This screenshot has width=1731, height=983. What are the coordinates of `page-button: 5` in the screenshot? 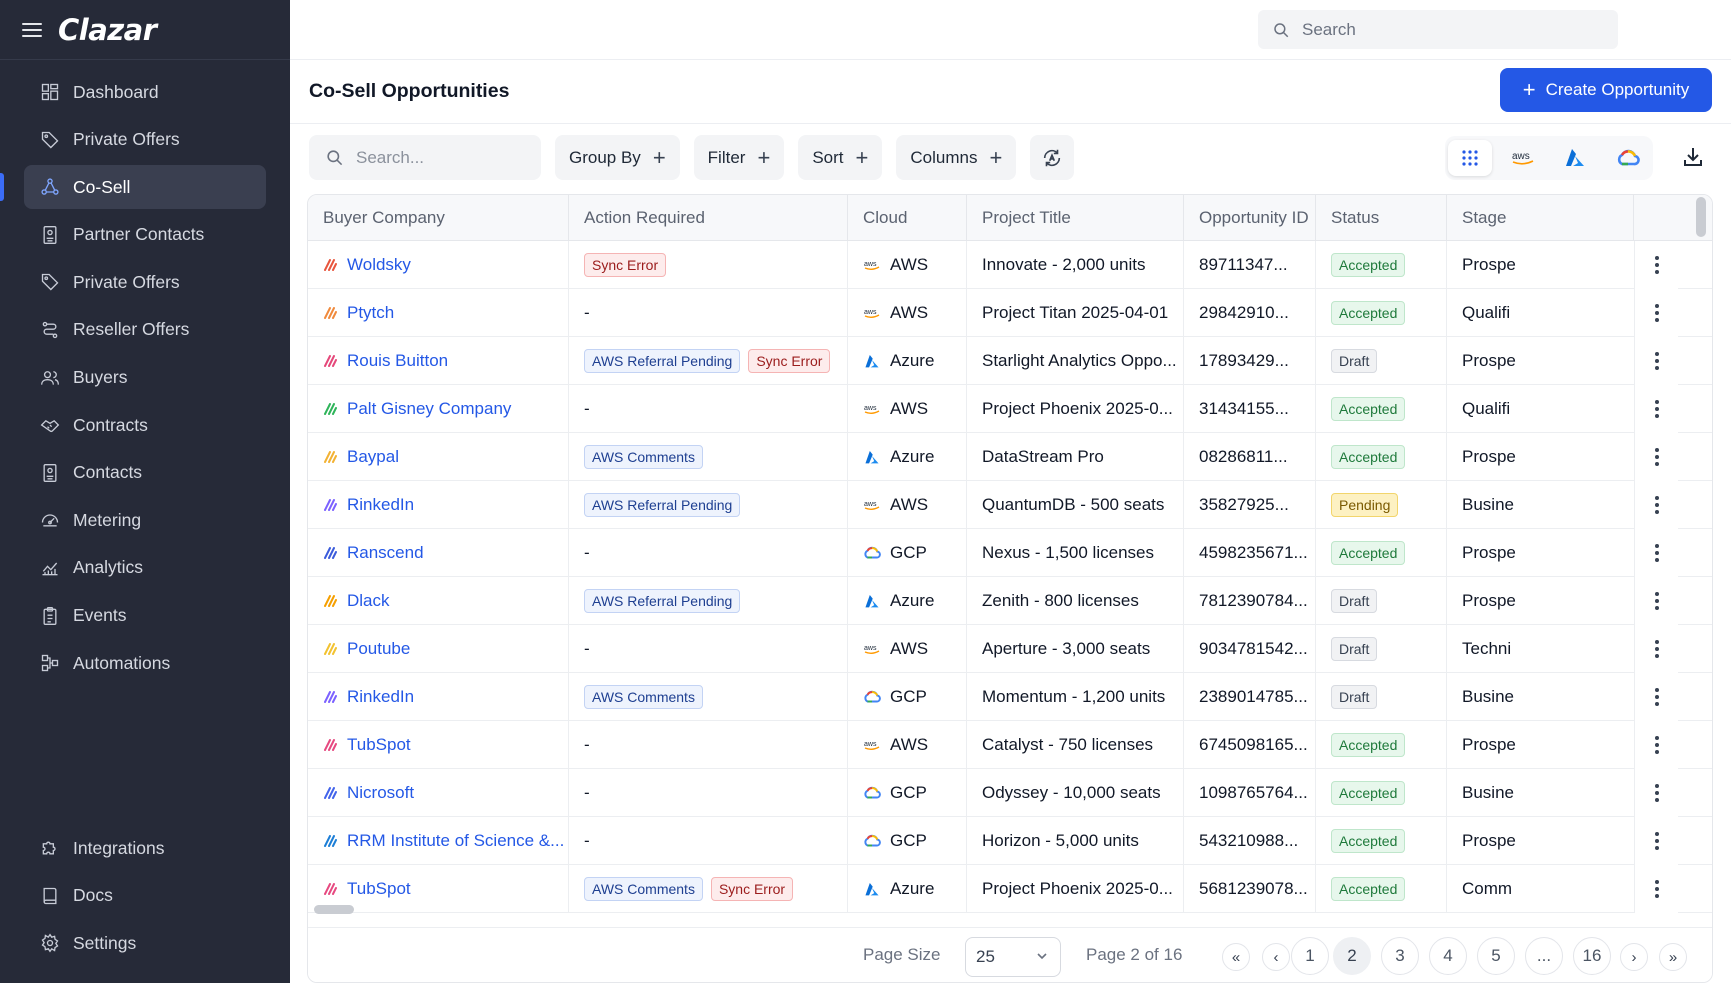 It's located at (1496, 956).